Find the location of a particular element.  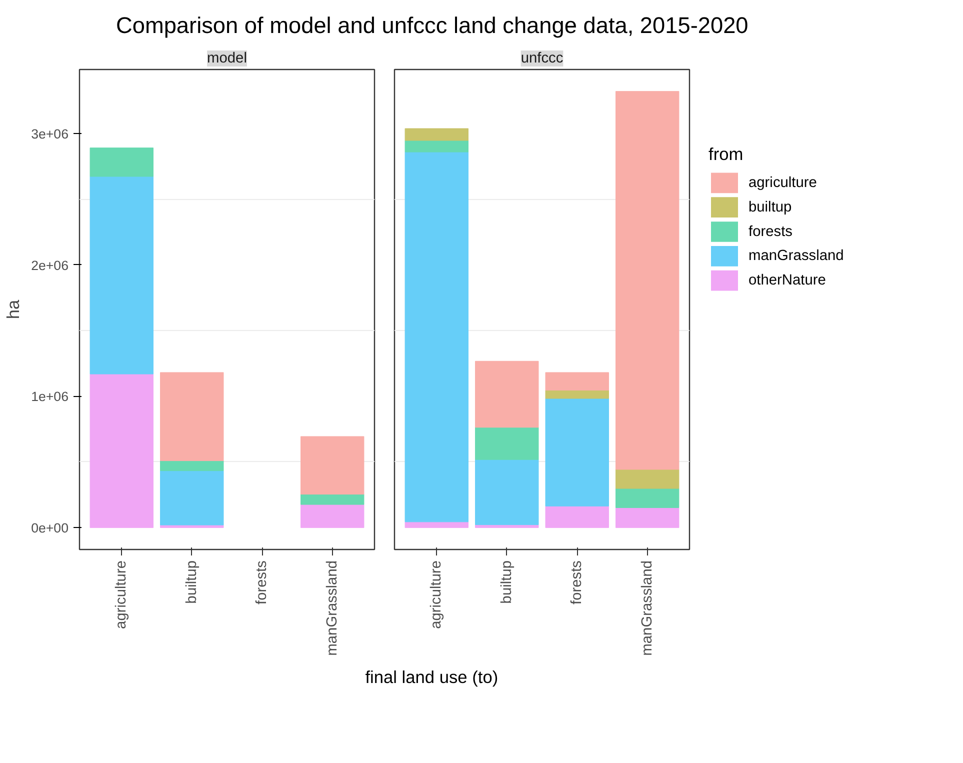

y-tick-label: 2e+06 is located at coordinates (50, 265).